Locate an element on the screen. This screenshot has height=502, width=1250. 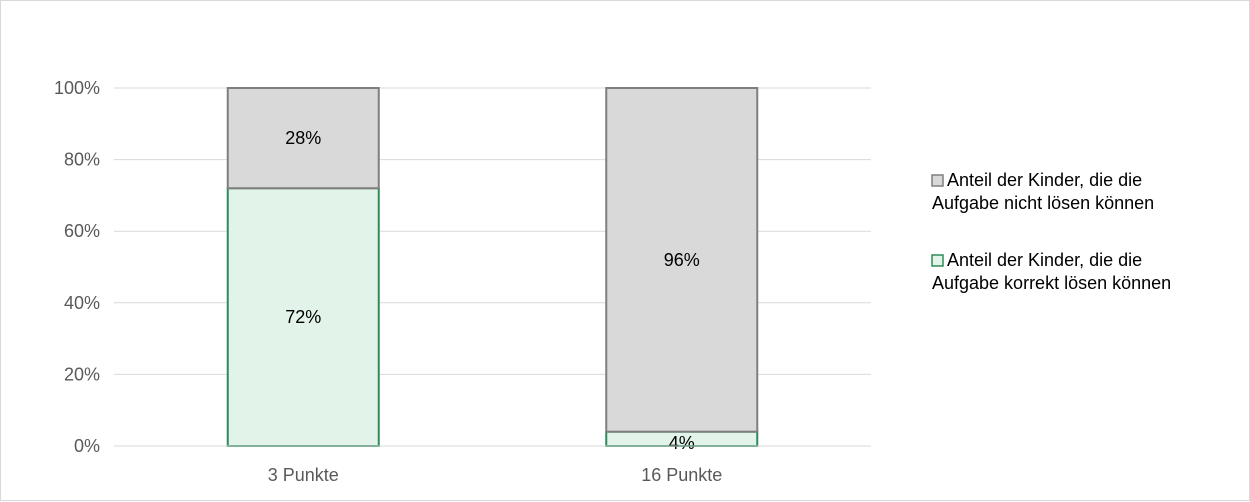
y-tick-label: 40% is located at coordinates (82, 303).